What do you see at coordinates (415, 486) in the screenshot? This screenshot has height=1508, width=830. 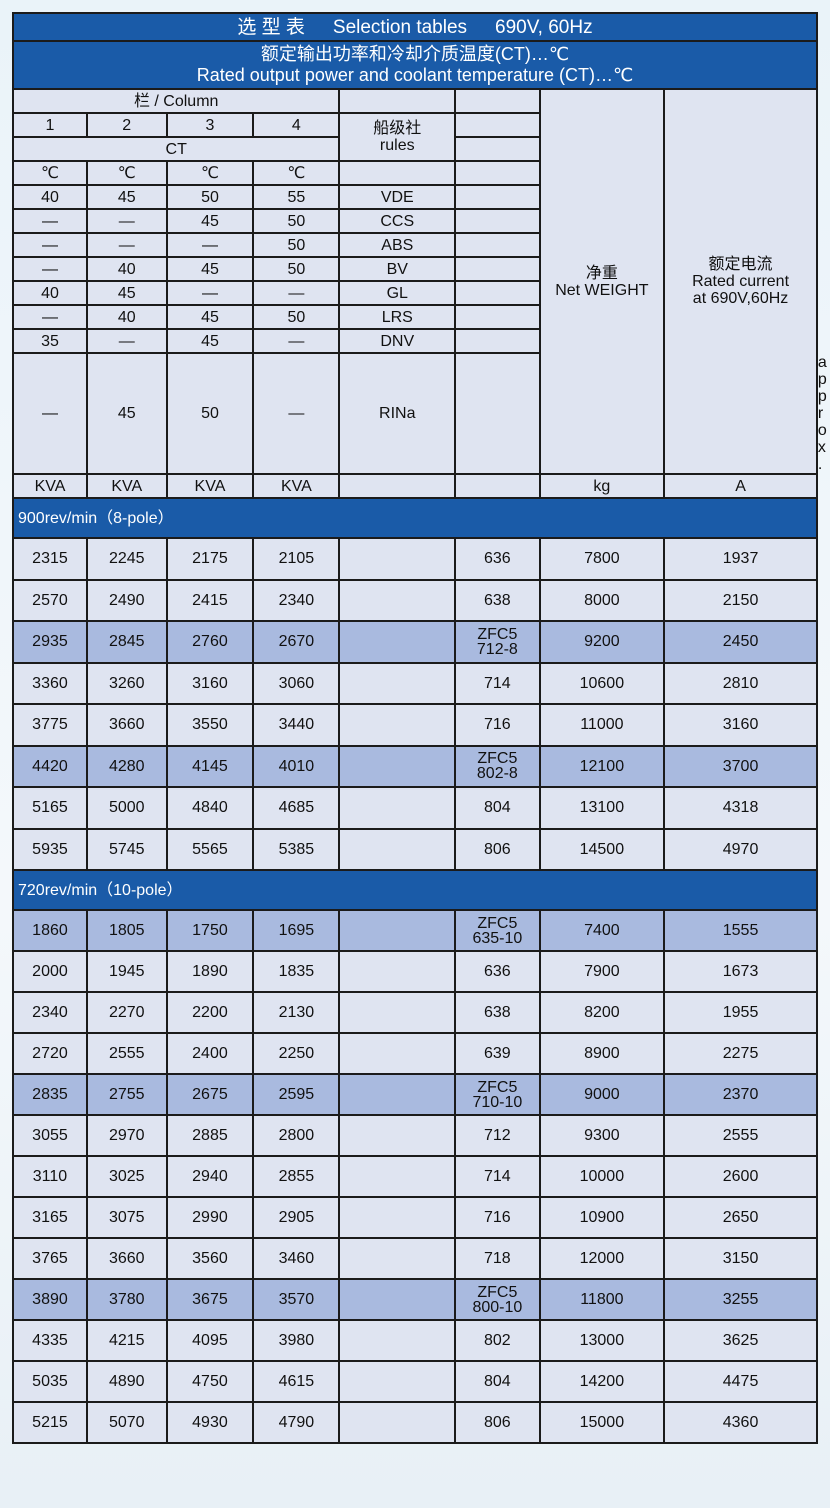 I see `unit-row: KVA KVA KVA KVA kg A` at bounding box center [415, 486].